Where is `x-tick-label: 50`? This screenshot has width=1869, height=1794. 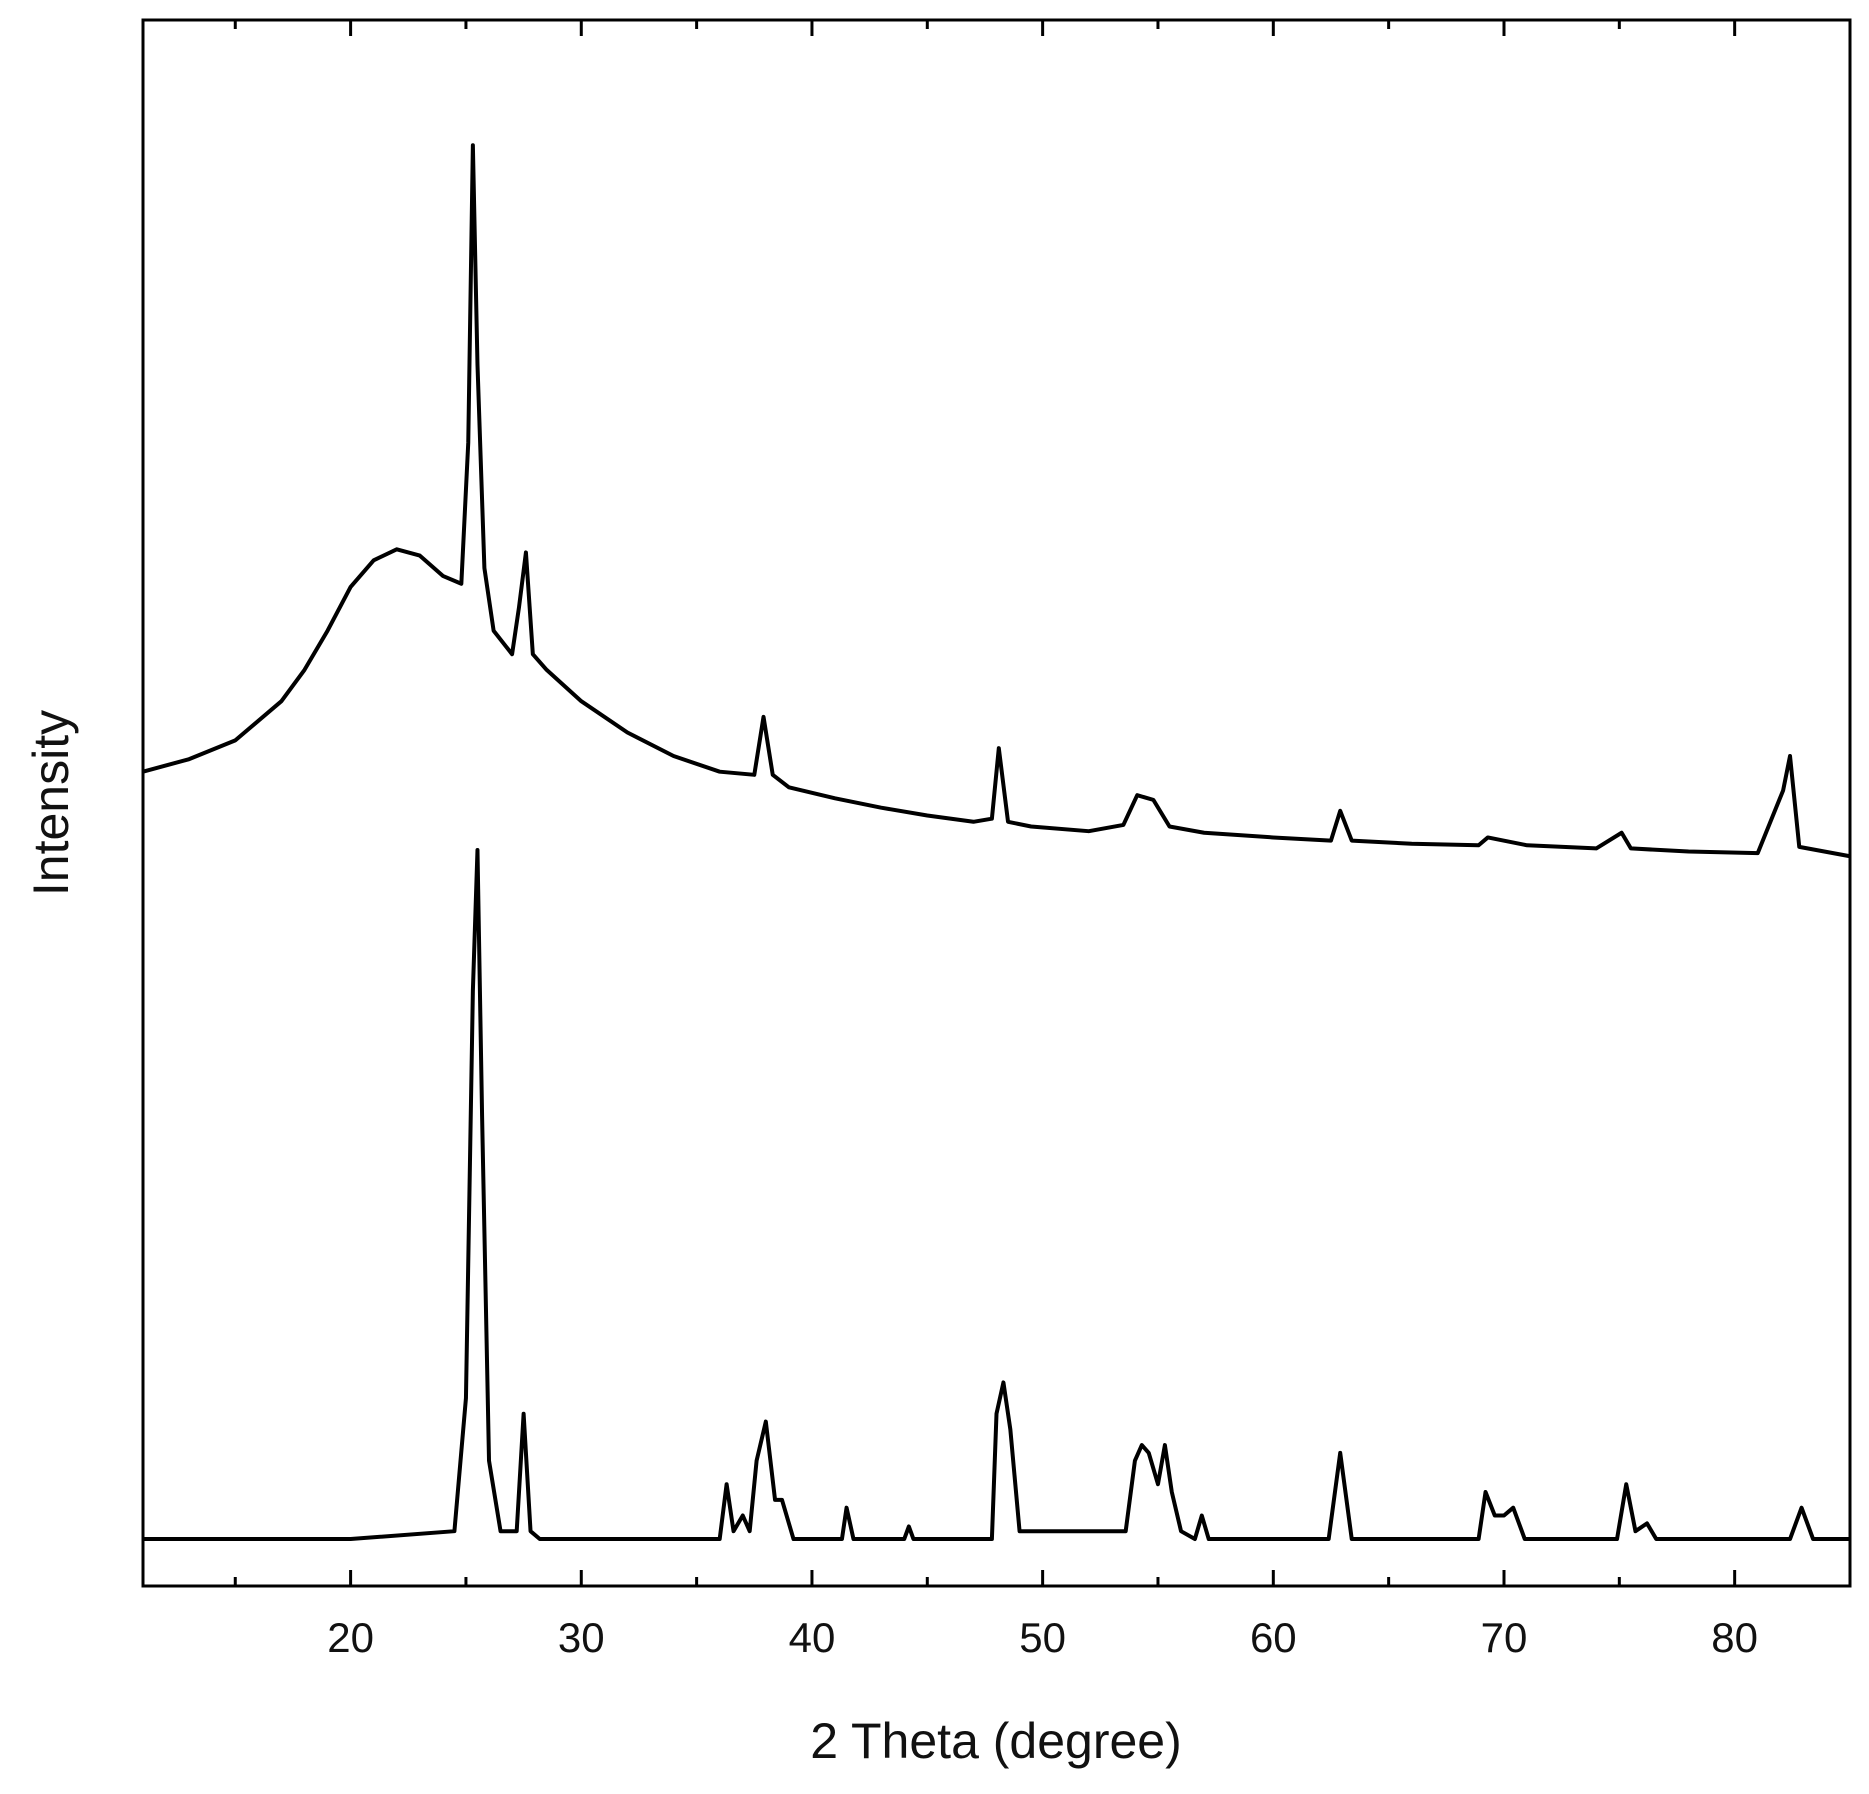
x-tick-label: 50 is located at coordinates (1042, 1637).